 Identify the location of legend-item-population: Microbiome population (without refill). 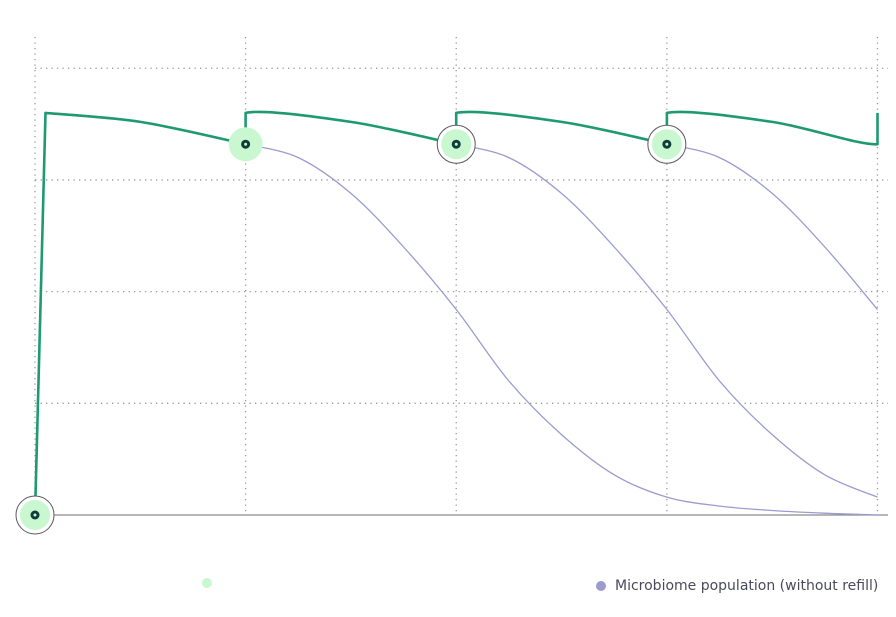
(737, 586).